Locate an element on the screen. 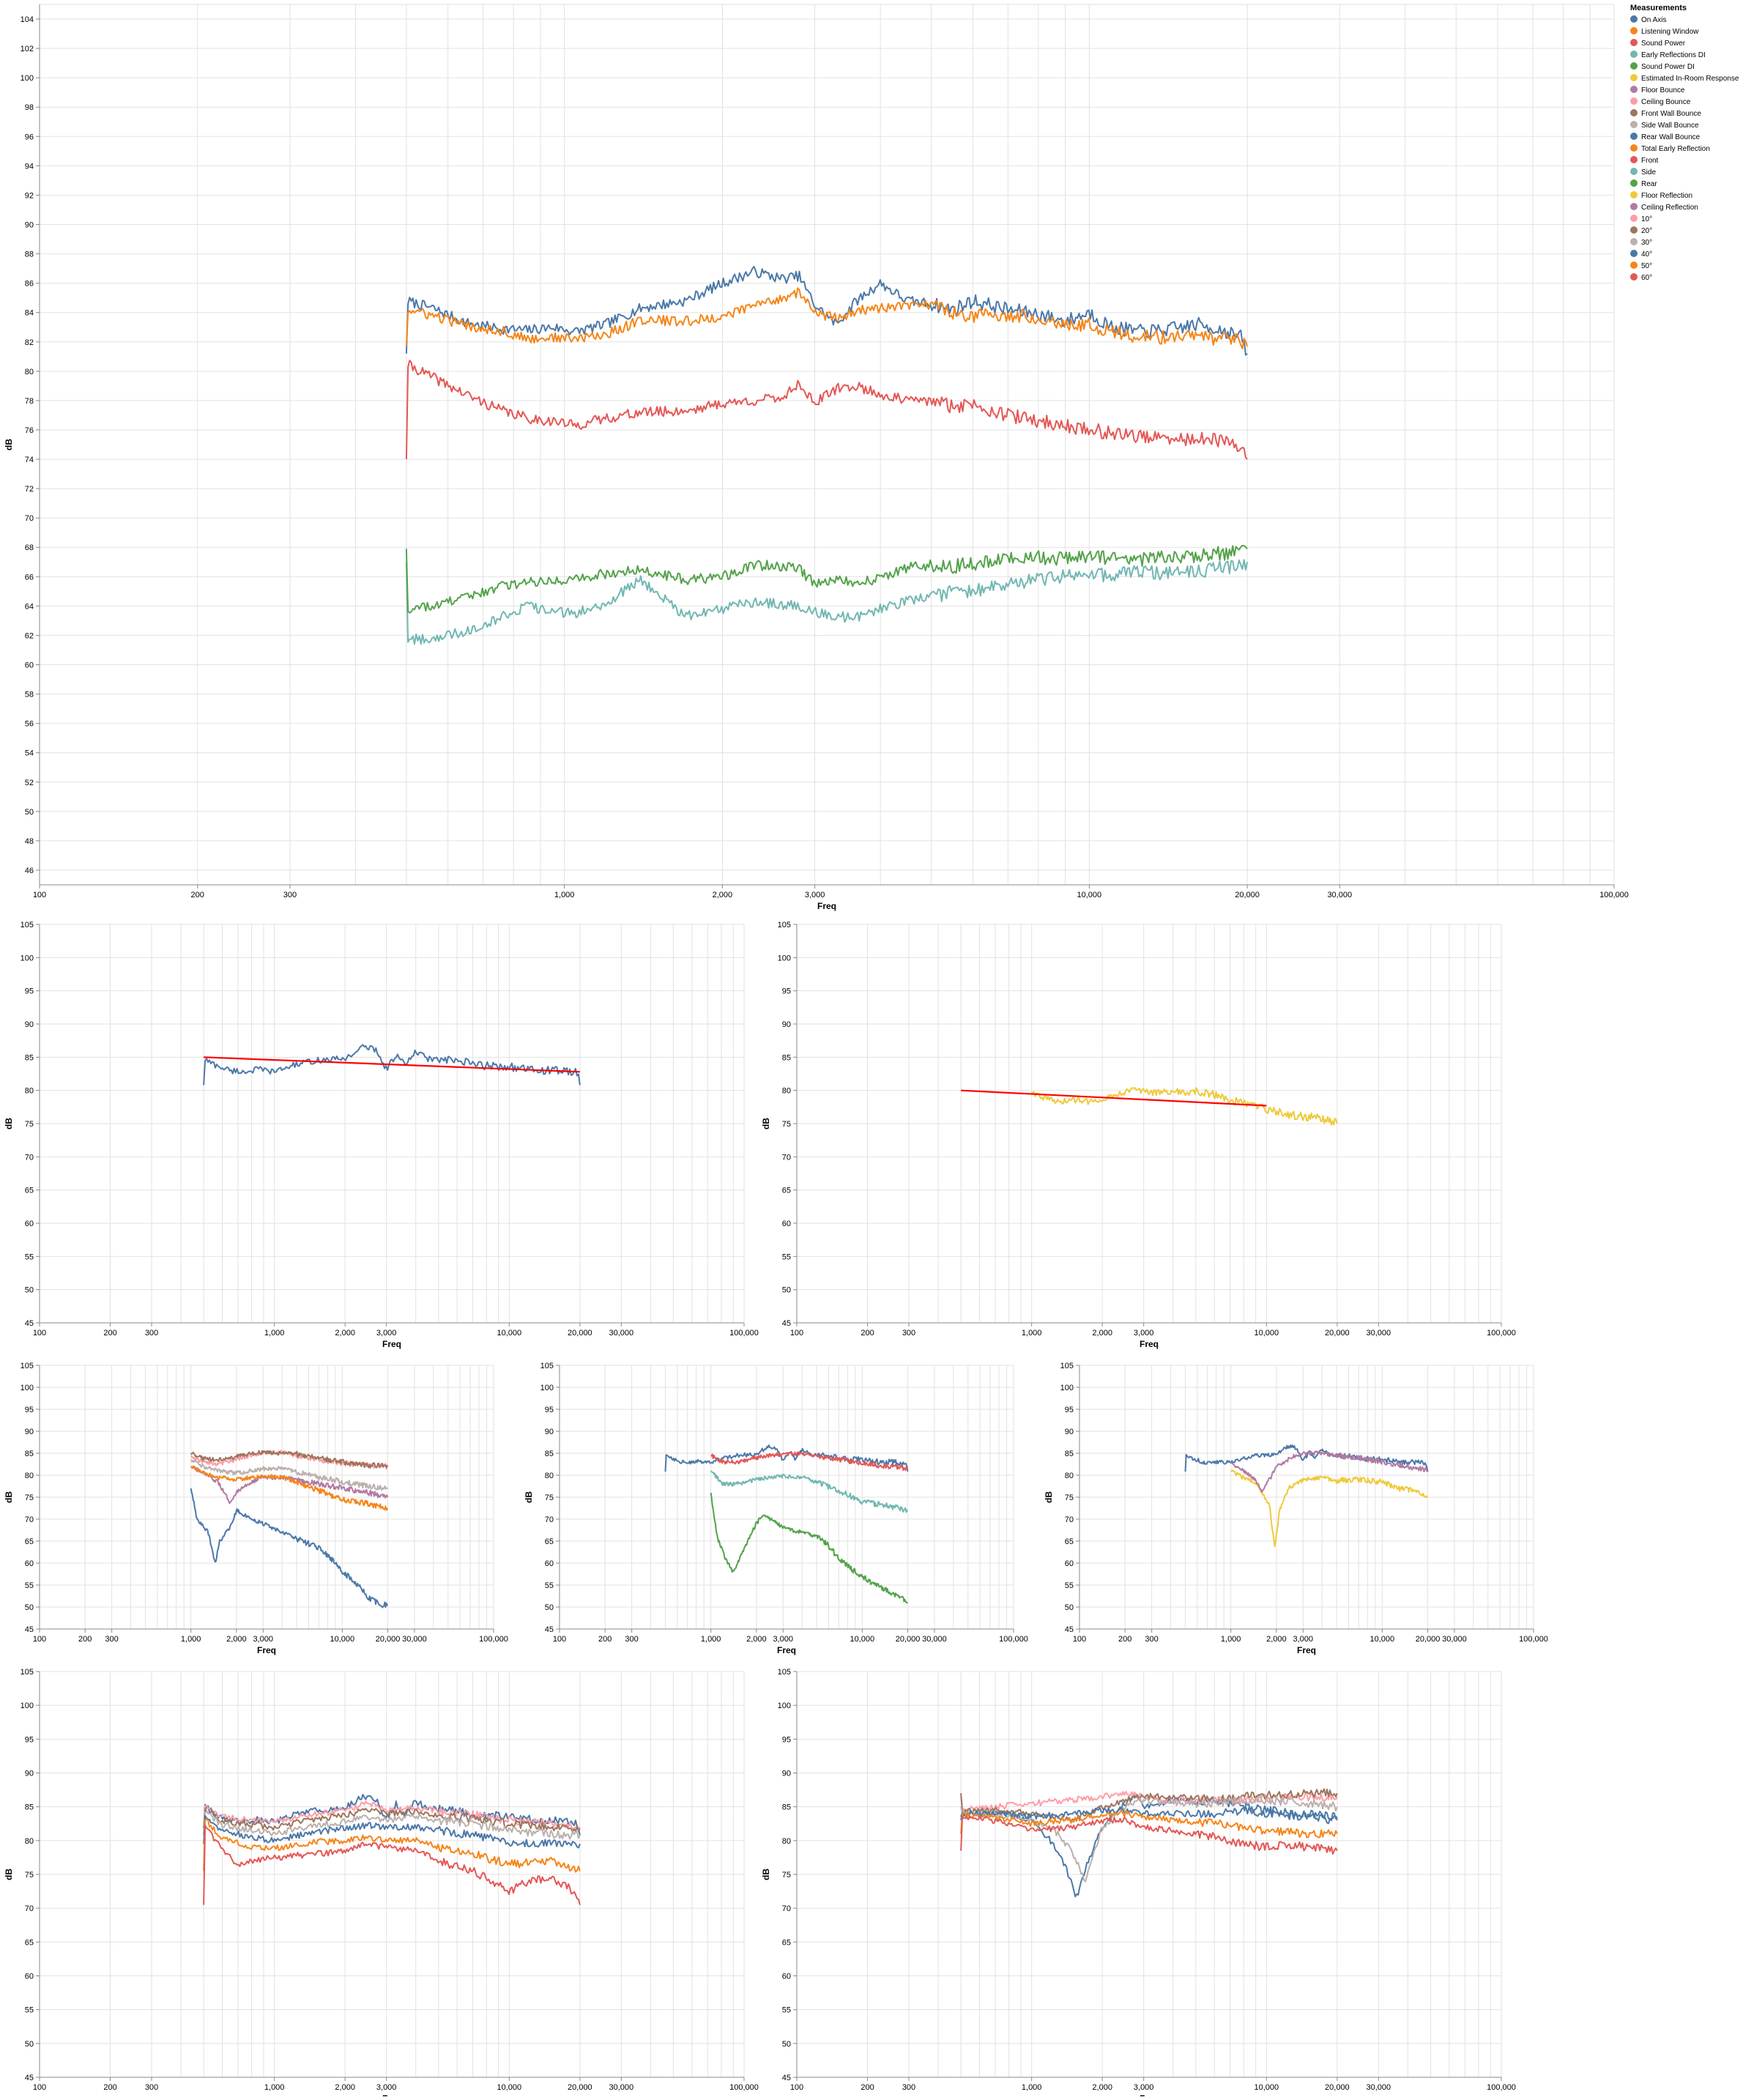 The width and height of the screenshot is (1743, 2100). y-tick-label: 96 is located at coordinates (29, 137).